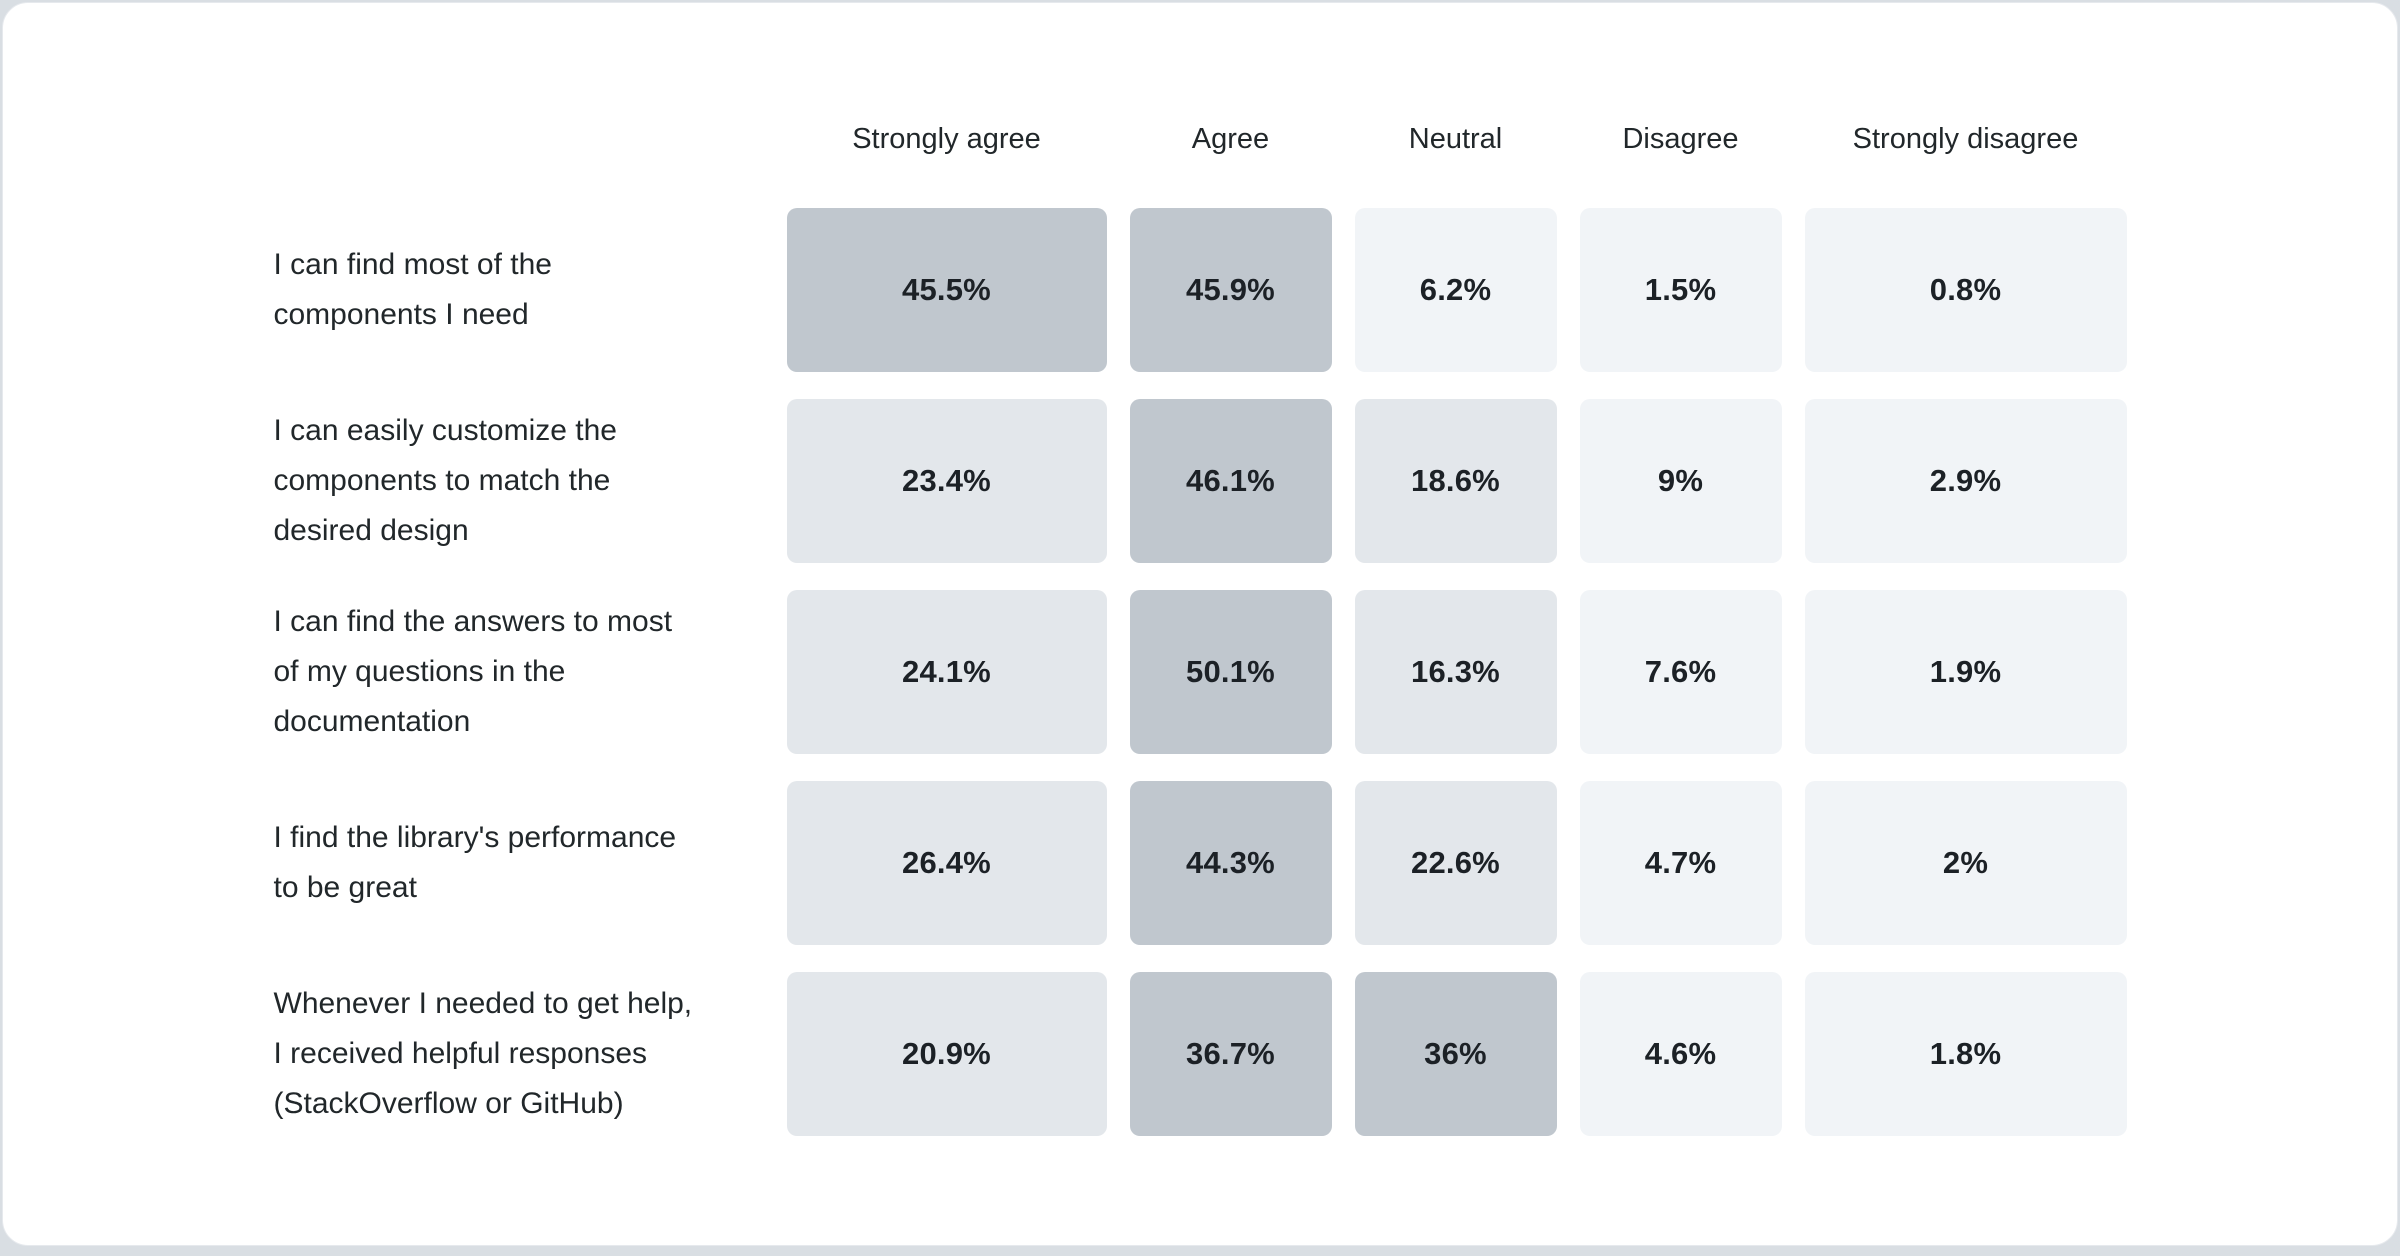  What do you see at coordinates (1965, 1054) in the screenshot?
I see `heatmap-cell: 1.8%` at bounding box center [1965, 1054].